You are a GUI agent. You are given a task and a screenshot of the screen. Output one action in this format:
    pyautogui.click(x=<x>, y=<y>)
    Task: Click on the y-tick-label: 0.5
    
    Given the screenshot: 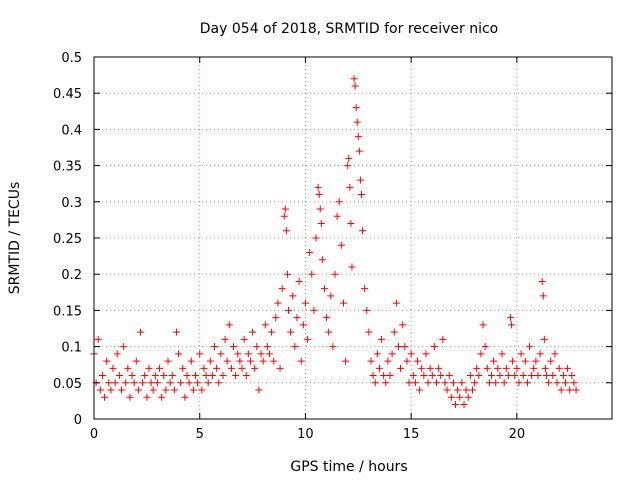 What is the action you would take?
    pyautogui.click(x=71, y=58)
    